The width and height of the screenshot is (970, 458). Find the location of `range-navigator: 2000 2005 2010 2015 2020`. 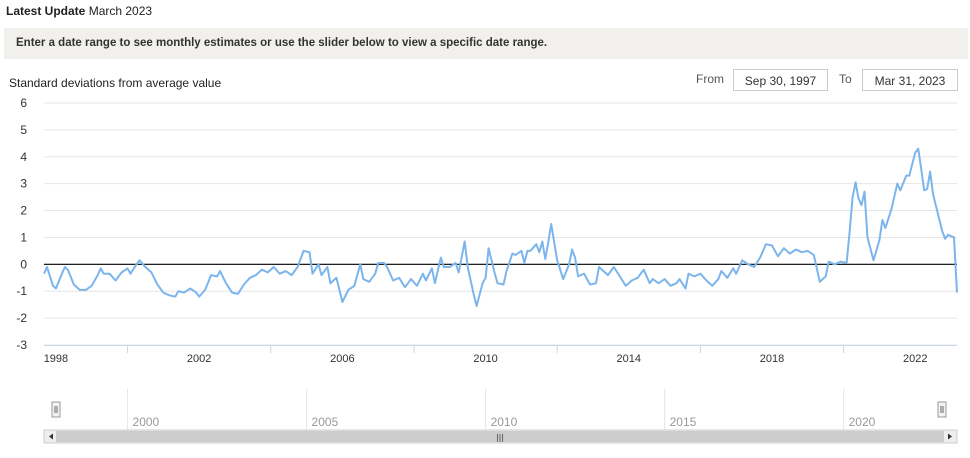

range-navigator: 2000 2005 2010 2015 2020 is located at coordinates (500, 409).